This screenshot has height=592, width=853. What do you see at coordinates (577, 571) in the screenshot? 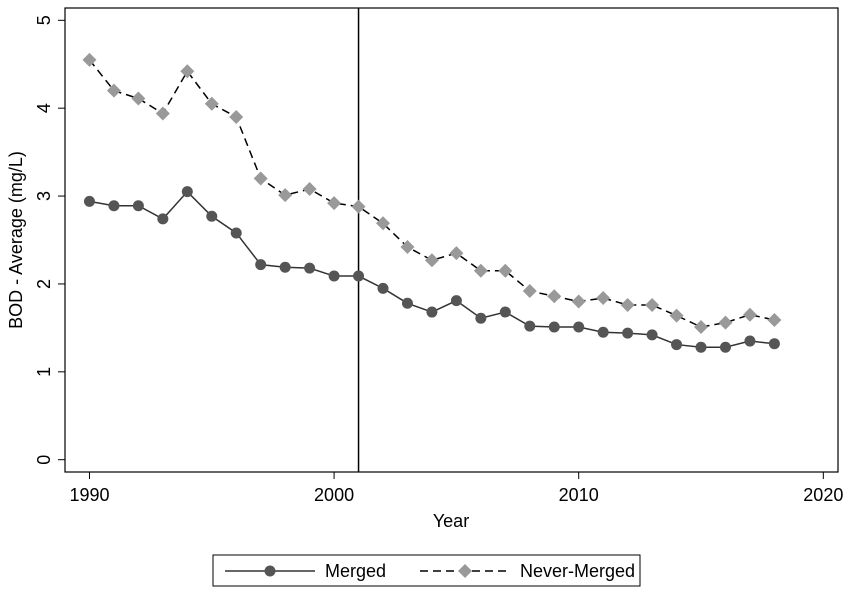
I see `legend-label: Never-Merged` at bounding box center [577, 571].